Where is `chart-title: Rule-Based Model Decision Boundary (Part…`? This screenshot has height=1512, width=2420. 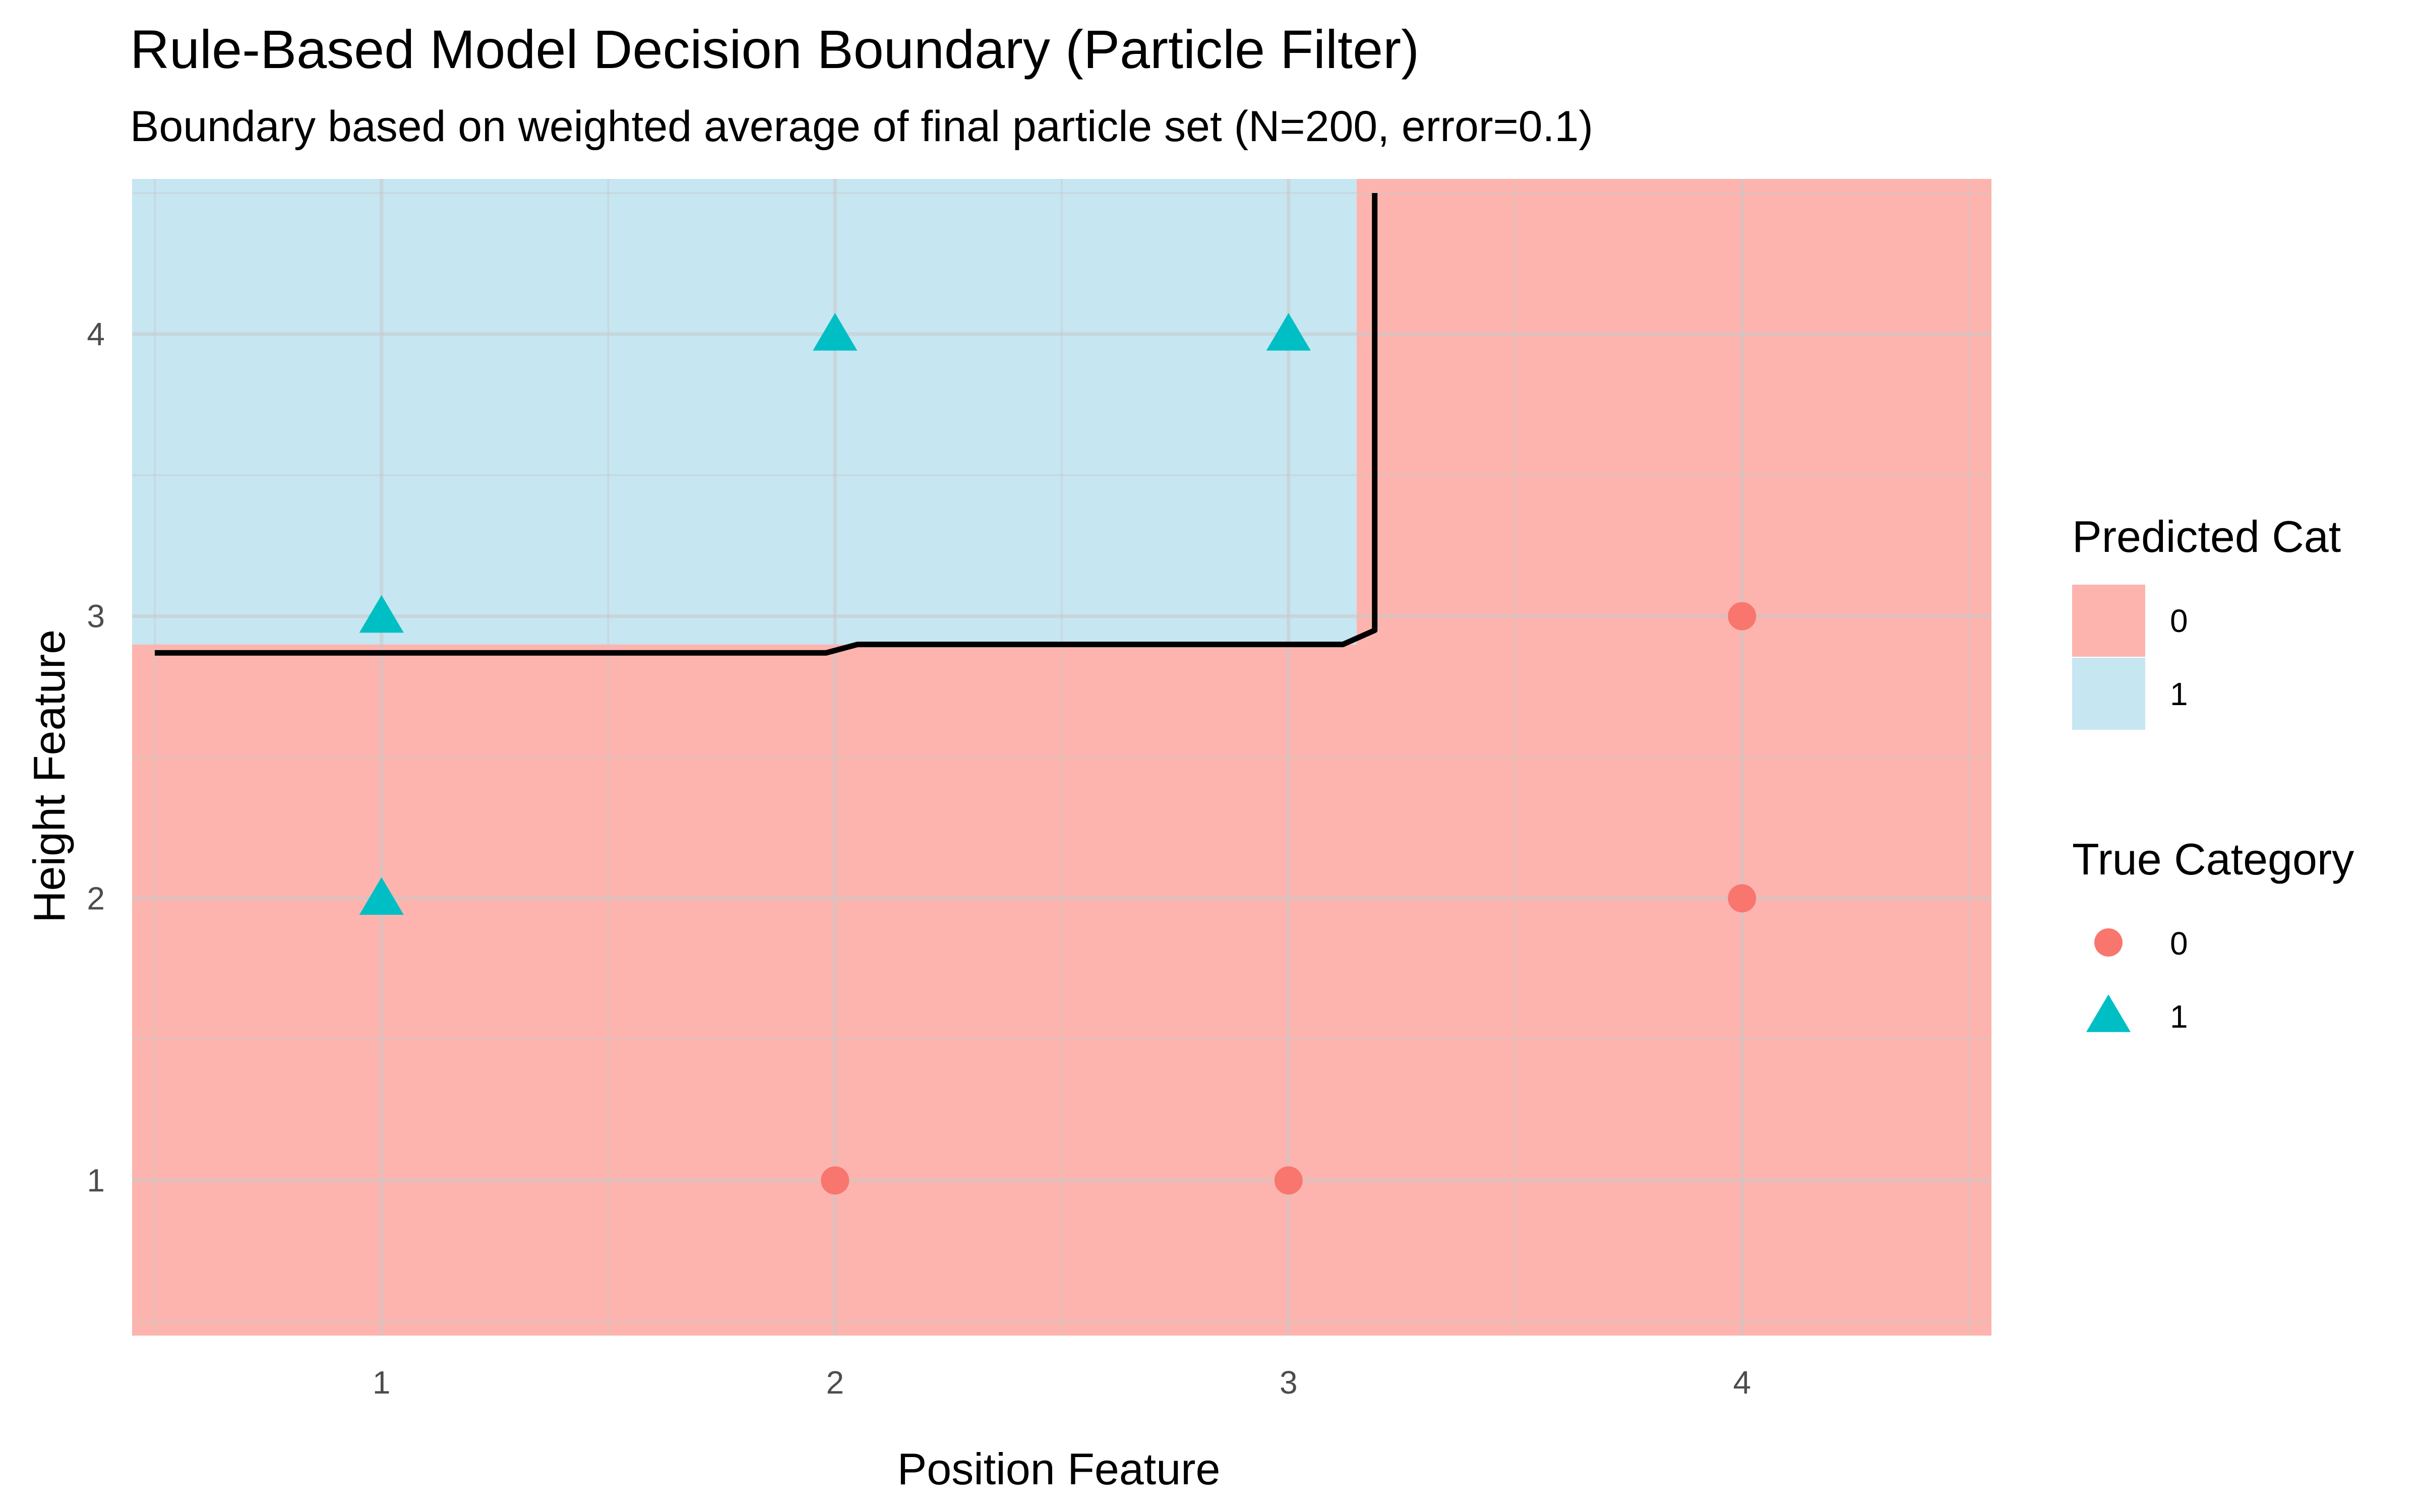
chart-title: Rule-Based Model Decision Boundary (Part… is located at coordinates (774, 50).